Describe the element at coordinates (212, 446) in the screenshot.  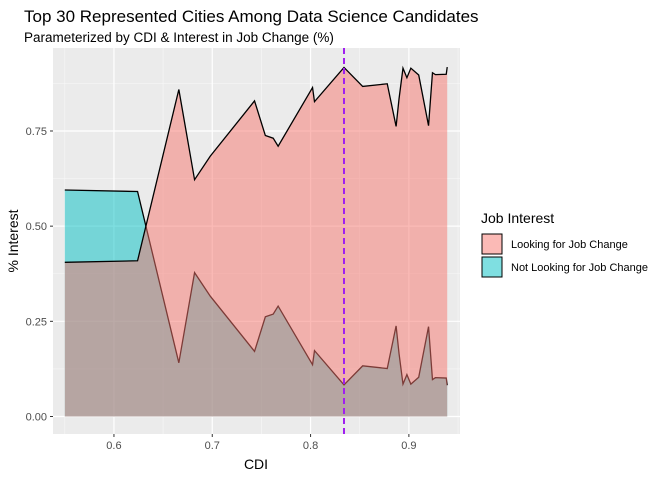
I see `x-tick-label: 0.7` at that location.